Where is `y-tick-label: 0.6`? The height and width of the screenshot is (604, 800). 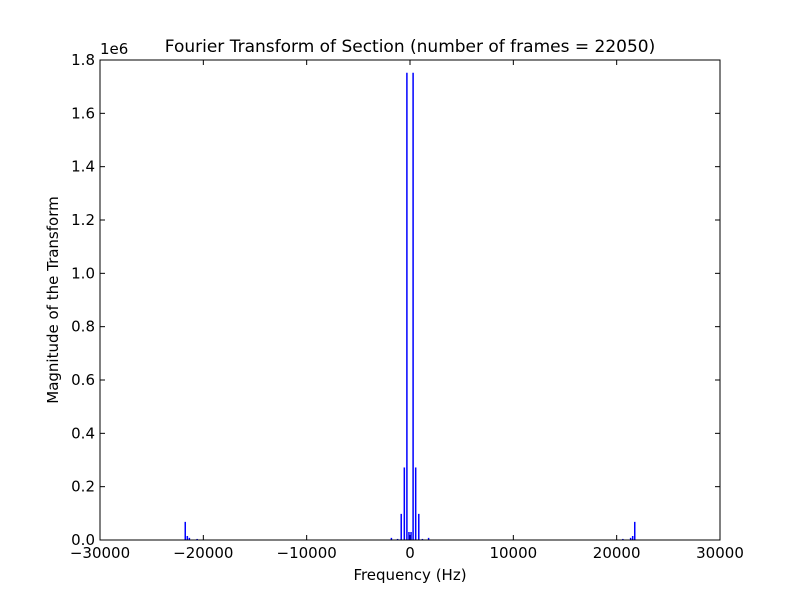 y-tick-label: 0.6 is located at coordinates (83, 380).